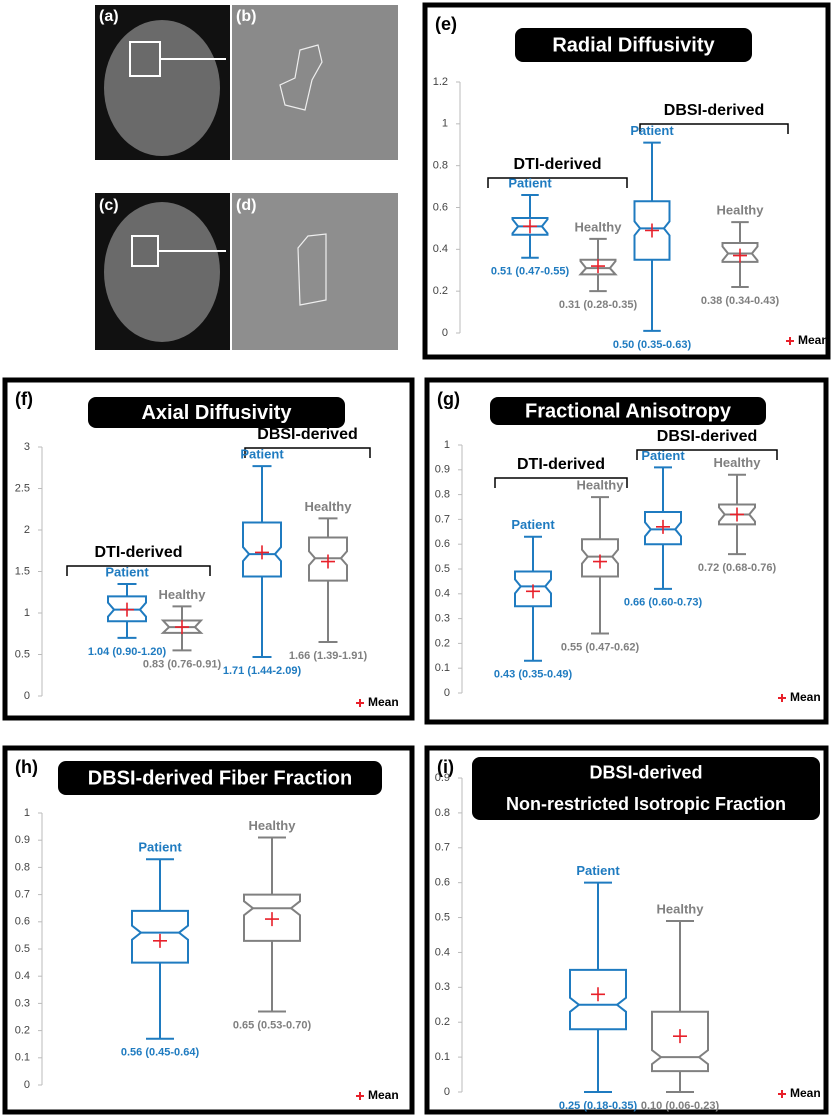 This screenshot has width=832, height=1117. Describe the element at coordinates (328, 656) in the screenshot. I see `value-label: 1.66 (1.39-1.91)` at that location.